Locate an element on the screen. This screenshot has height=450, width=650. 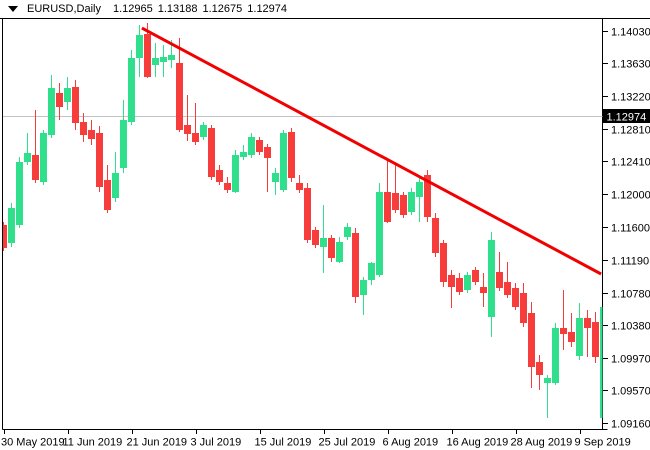
price-tick-label: 1.09970 is located at coordinates (630, 360).